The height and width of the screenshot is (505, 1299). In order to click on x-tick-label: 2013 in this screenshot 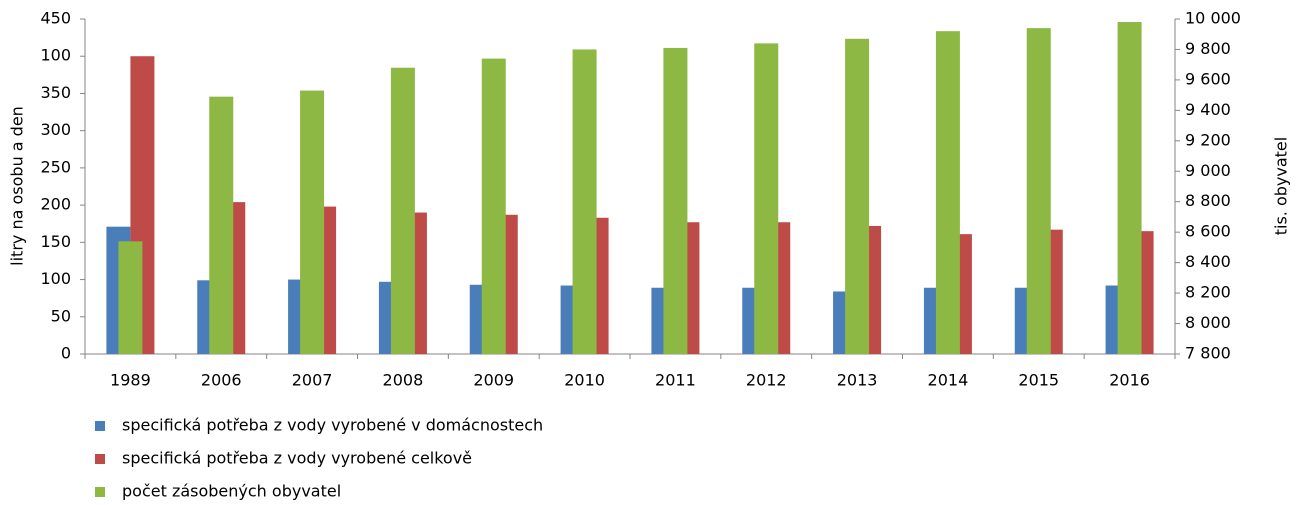, I will do `click(857, 380)`.